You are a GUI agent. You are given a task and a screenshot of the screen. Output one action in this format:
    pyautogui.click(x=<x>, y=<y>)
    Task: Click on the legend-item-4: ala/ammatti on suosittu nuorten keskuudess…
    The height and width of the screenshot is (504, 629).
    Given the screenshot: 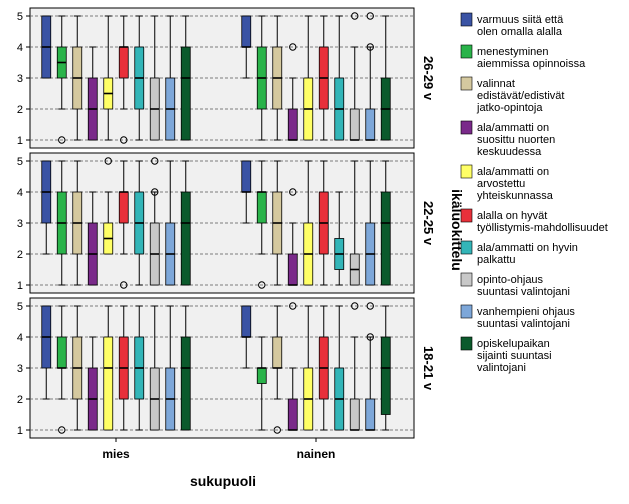 What is the action you would take?
    pyautogui.click(x=507, y=139)
    